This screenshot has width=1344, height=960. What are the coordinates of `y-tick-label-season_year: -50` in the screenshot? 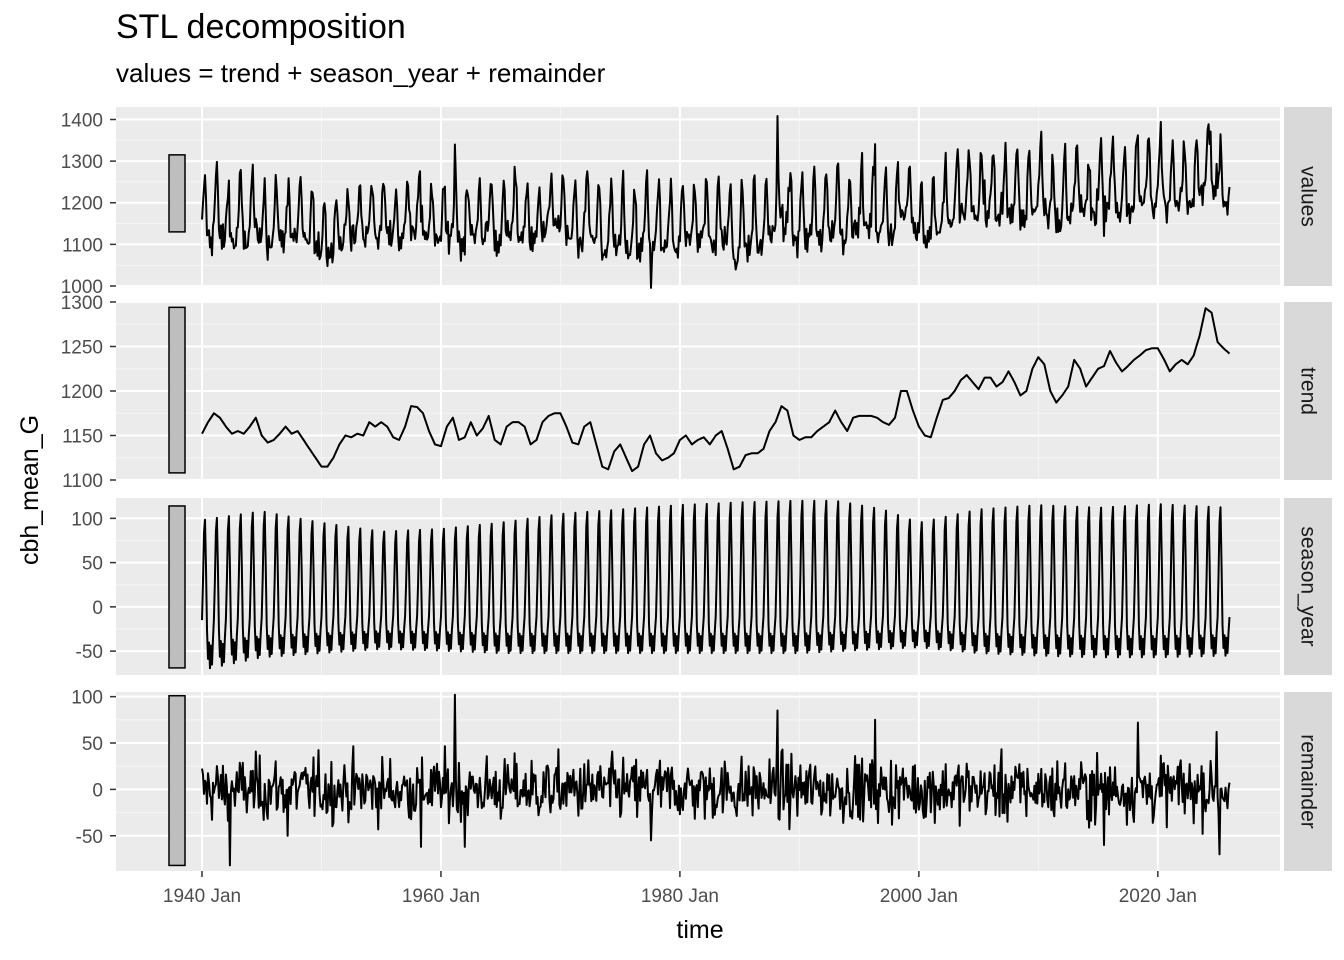 It's located at (89, 652).